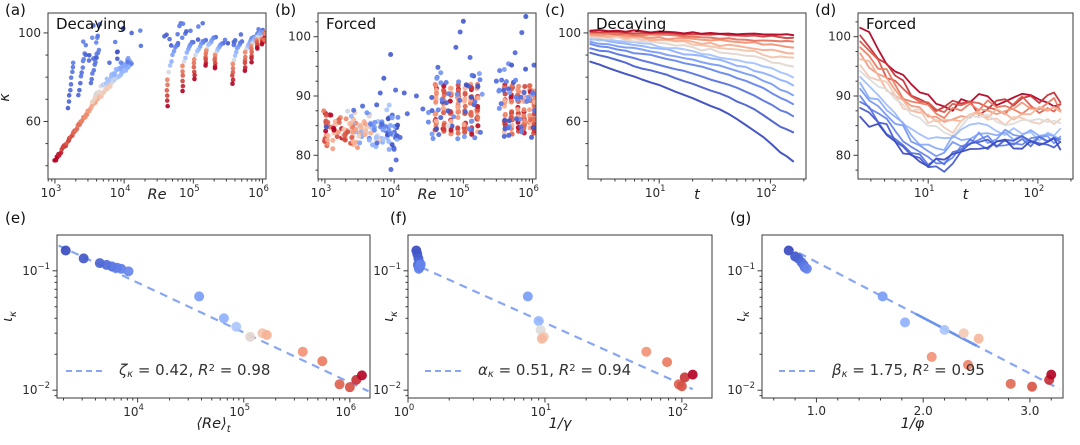 Image resolution: width=1080 pixels, height=445 pixels. What do you see at coordinates (741, 218) in the screenshot?
I see `panel-g-tag: (g)` at bounding box center [741, 218].